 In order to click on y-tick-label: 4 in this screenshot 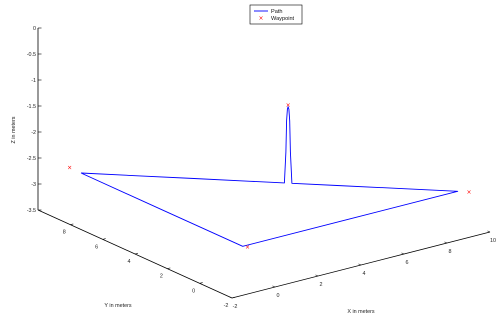, I will do `click(128, 262)`.